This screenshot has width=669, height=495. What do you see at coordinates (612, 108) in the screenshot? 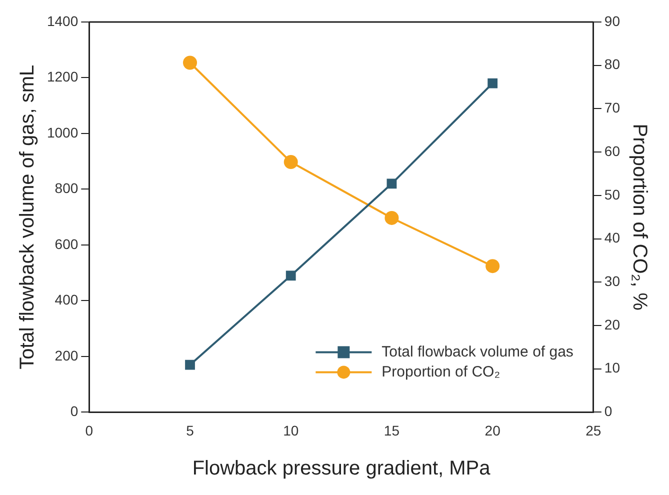
I see `y2-tick-label: 70` at bounding box center [612, 108].